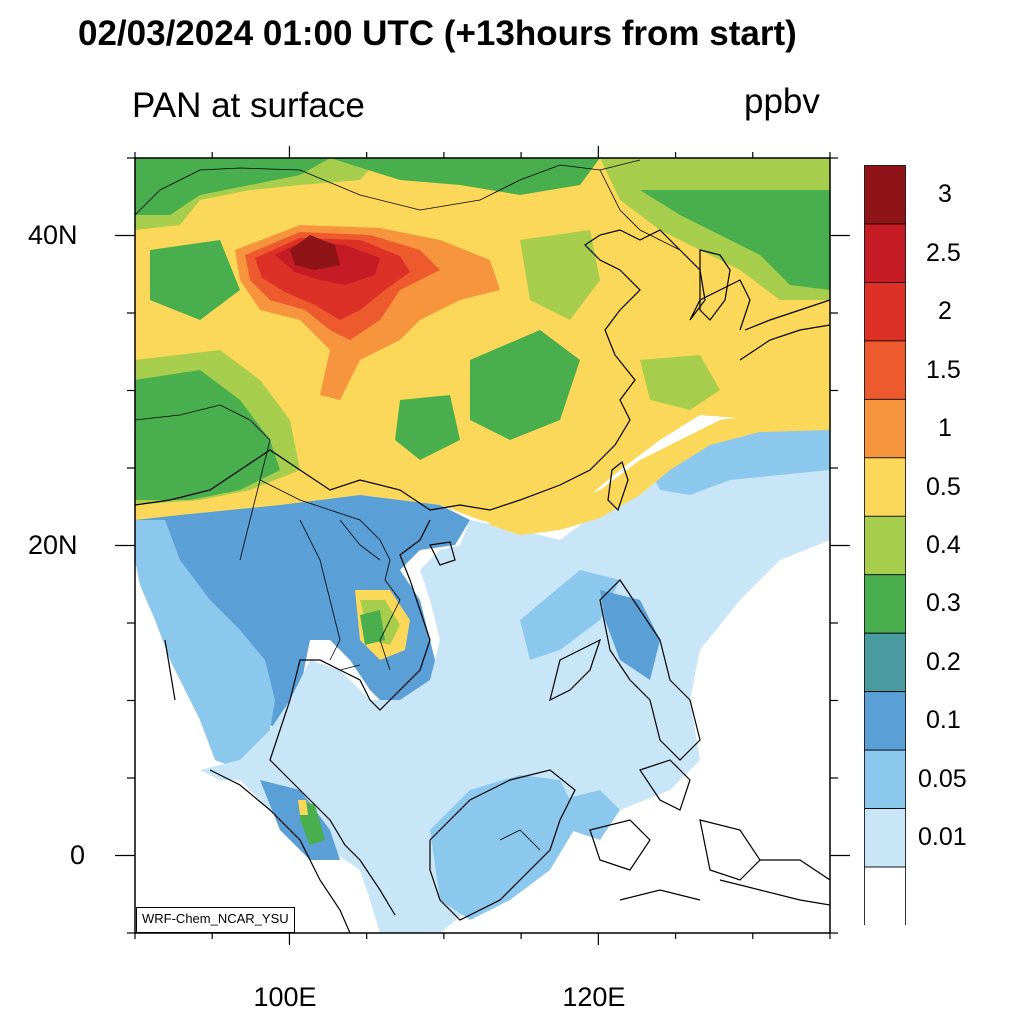 This screenshot has width=1024, height=1029. Describe the element at coordinates (943, 603) in the screenshot. I see `colorbar-level-label: 0.3` at that location.